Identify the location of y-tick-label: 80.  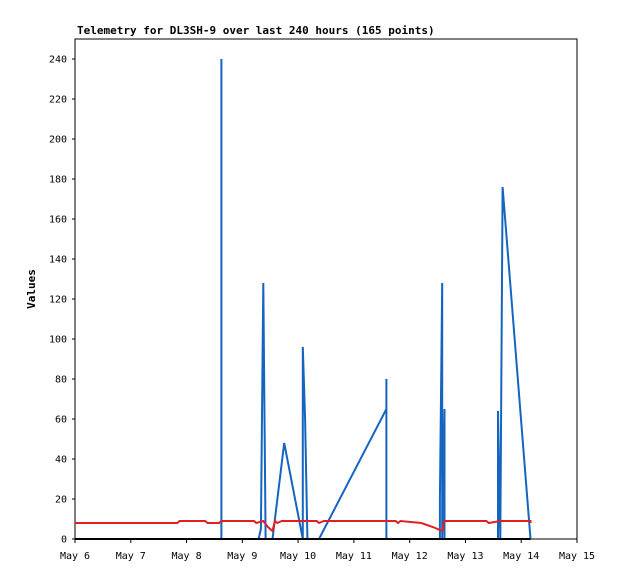
(61, 380).